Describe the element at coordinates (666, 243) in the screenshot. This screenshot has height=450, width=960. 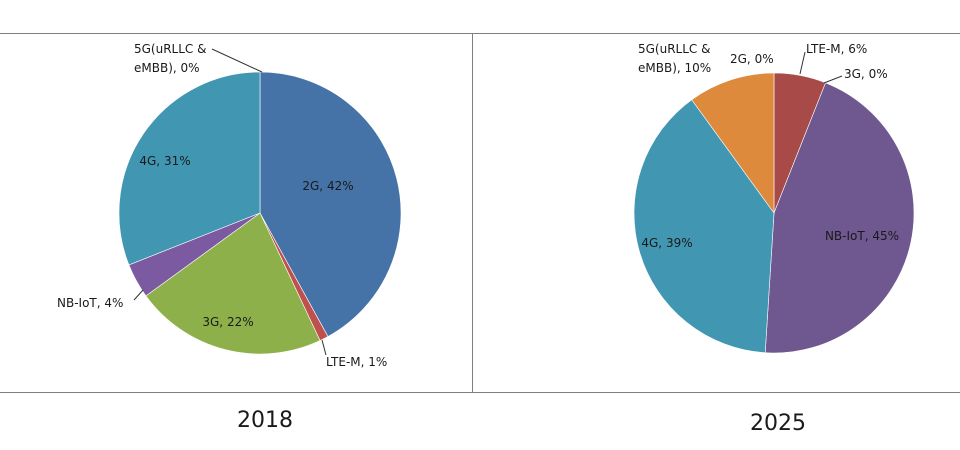
I see `label-2025-4g: 4G, 39%` at that location.